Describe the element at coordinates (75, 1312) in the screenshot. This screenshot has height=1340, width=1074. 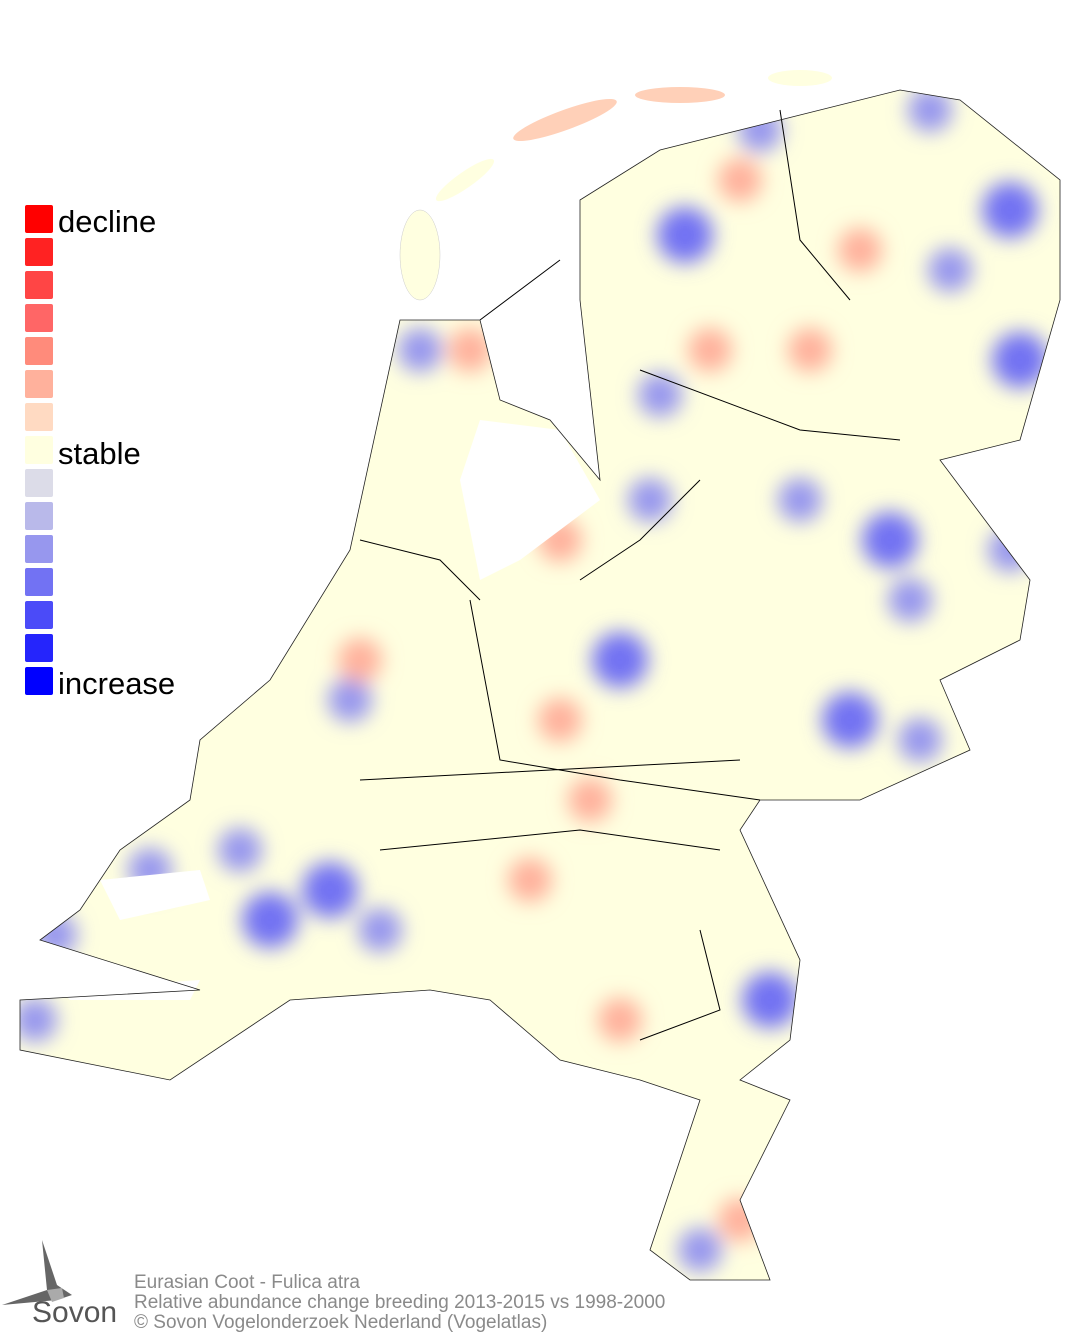
I see `logo-text: Sovon` at that location.